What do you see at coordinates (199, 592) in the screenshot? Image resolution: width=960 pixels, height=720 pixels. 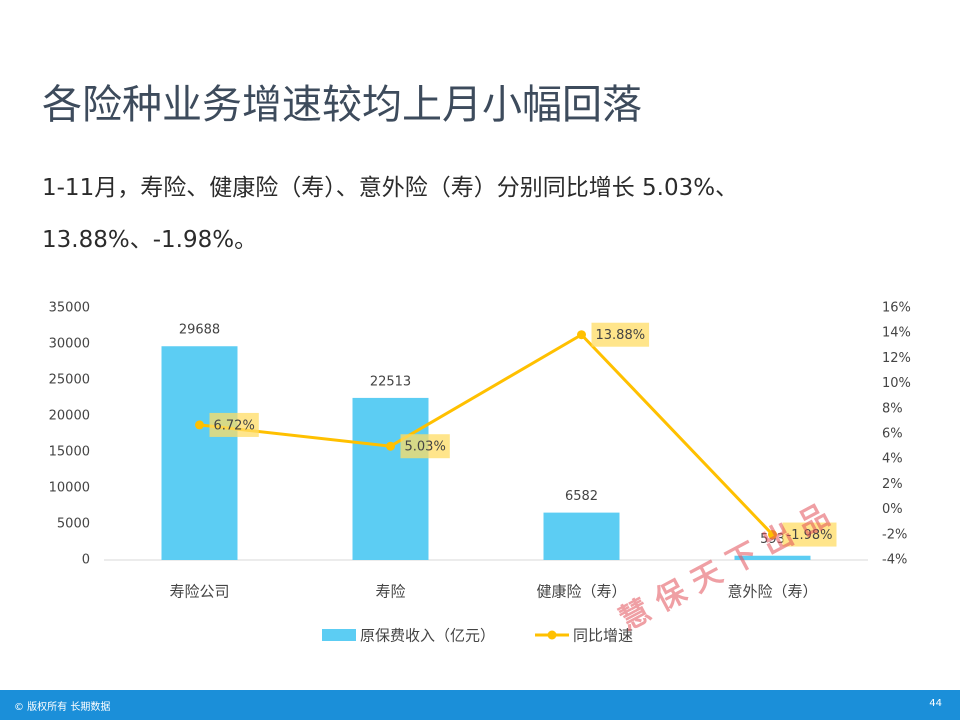 I see `x-tick-label: 寿险公司` at bounding box center [199, 592].